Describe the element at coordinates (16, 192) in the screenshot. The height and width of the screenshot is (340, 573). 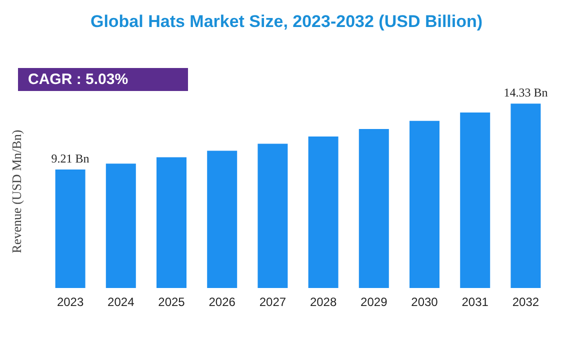
I see `y-axis-title: Revenue (USD Mn/Bn)` at that location.